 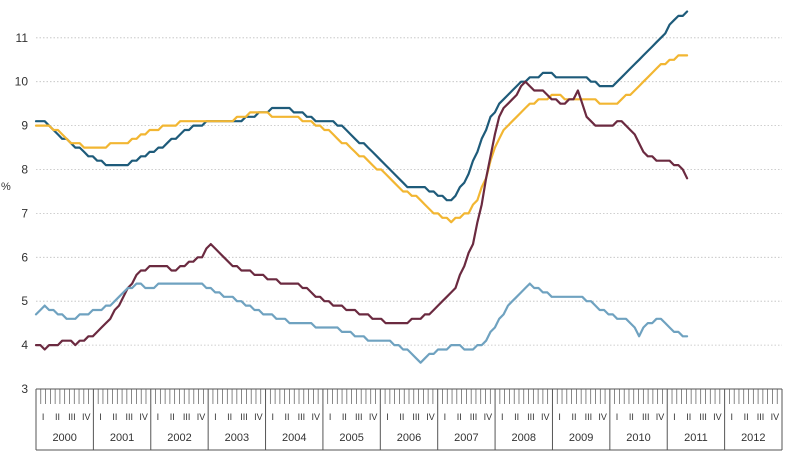 I want to click on y-tick-label: 7, so click(x=24, y=213).